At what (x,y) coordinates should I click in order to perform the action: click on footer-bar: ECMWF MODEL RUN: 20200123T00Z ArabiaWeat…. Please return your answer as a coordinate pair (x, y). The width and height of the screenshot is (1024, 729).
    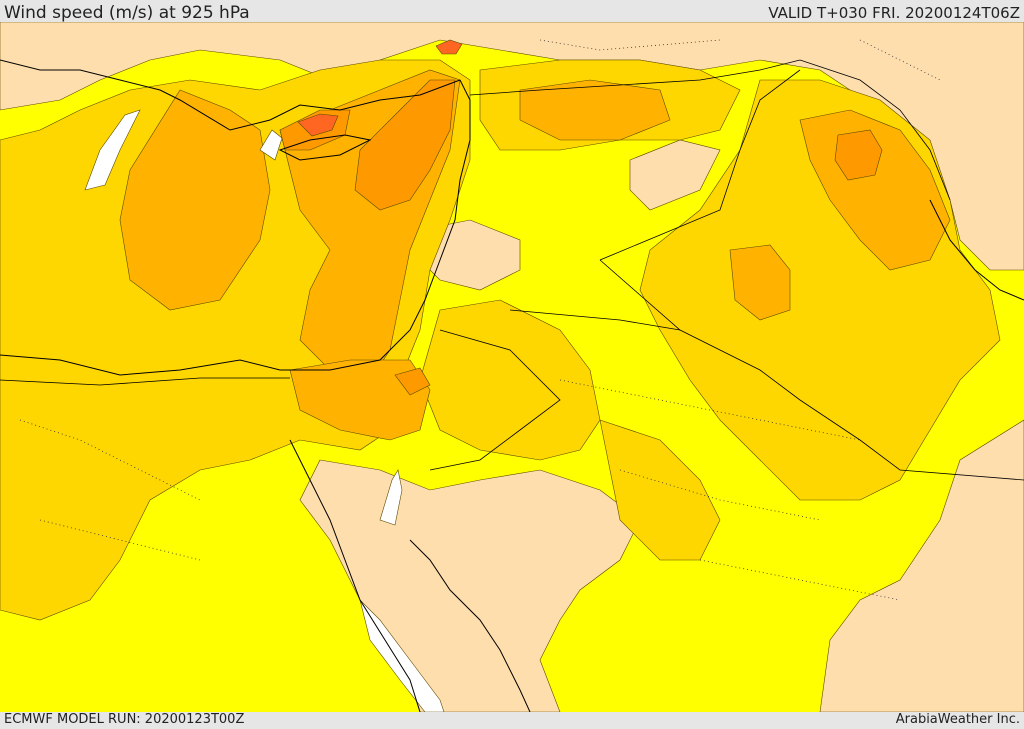
    Looking at the image, I should click on (512, 720).